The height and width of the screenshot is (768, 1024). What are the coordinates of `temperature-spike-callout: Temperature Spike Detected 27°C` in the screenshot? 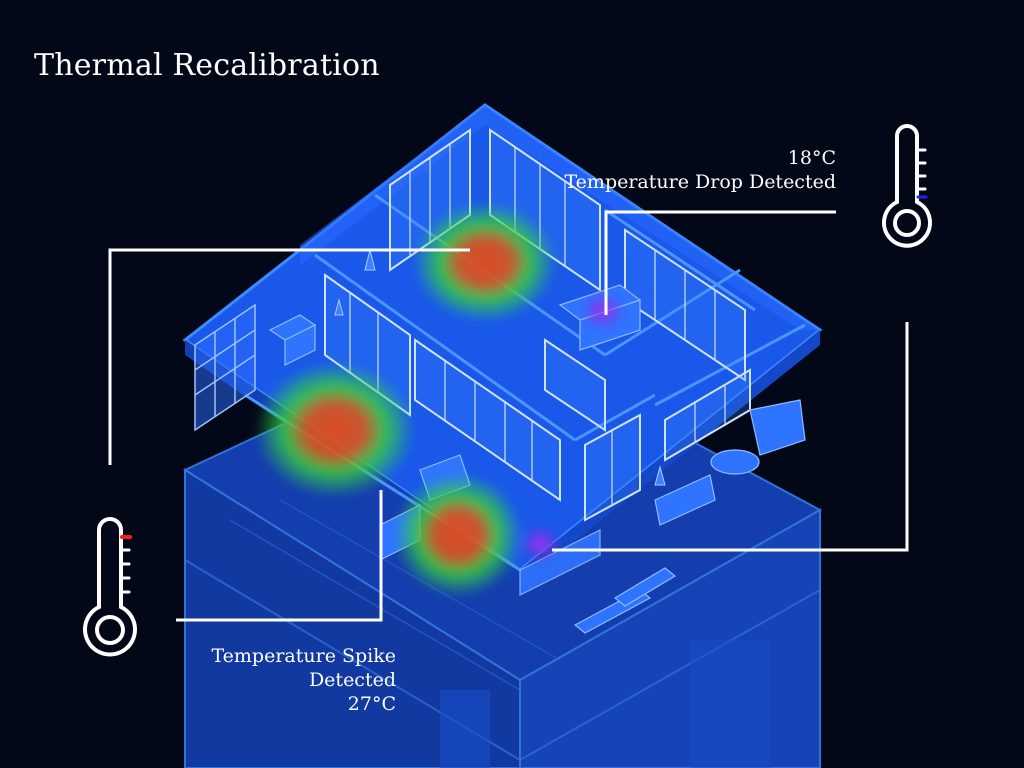 It's located at (268, 680).